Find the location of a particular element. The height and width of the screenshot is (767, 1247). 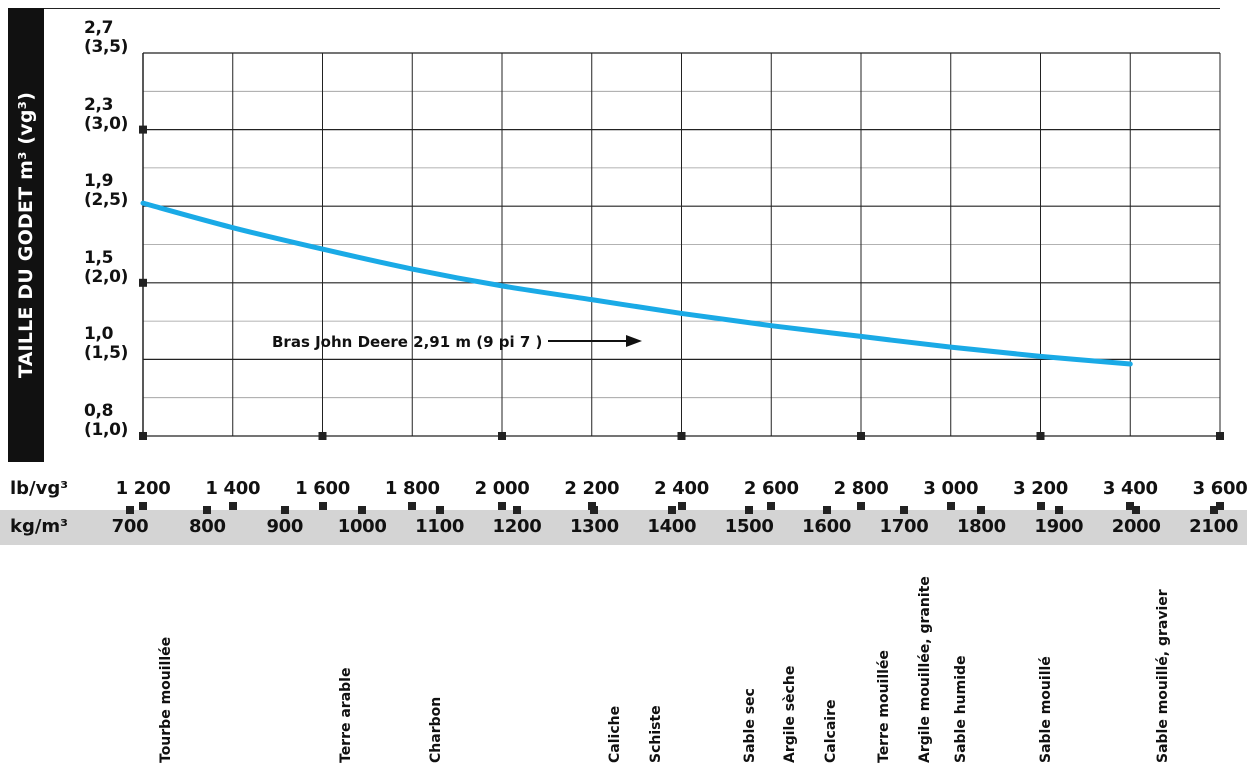

lb-tick-label: 1 800 is located at coordinates (412, 488).